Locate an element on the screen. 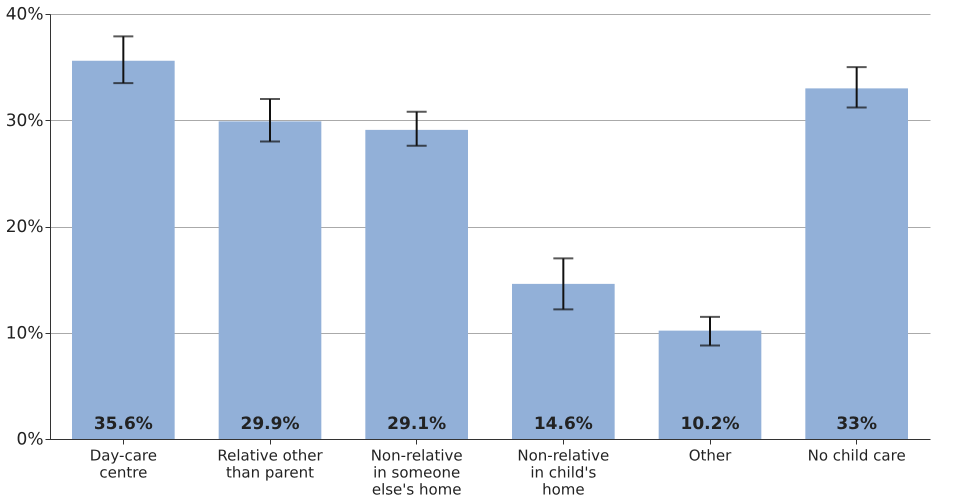 This screenshot has height=500, width=964. y-tick-label: 30% is located at coordinates (25, 120).